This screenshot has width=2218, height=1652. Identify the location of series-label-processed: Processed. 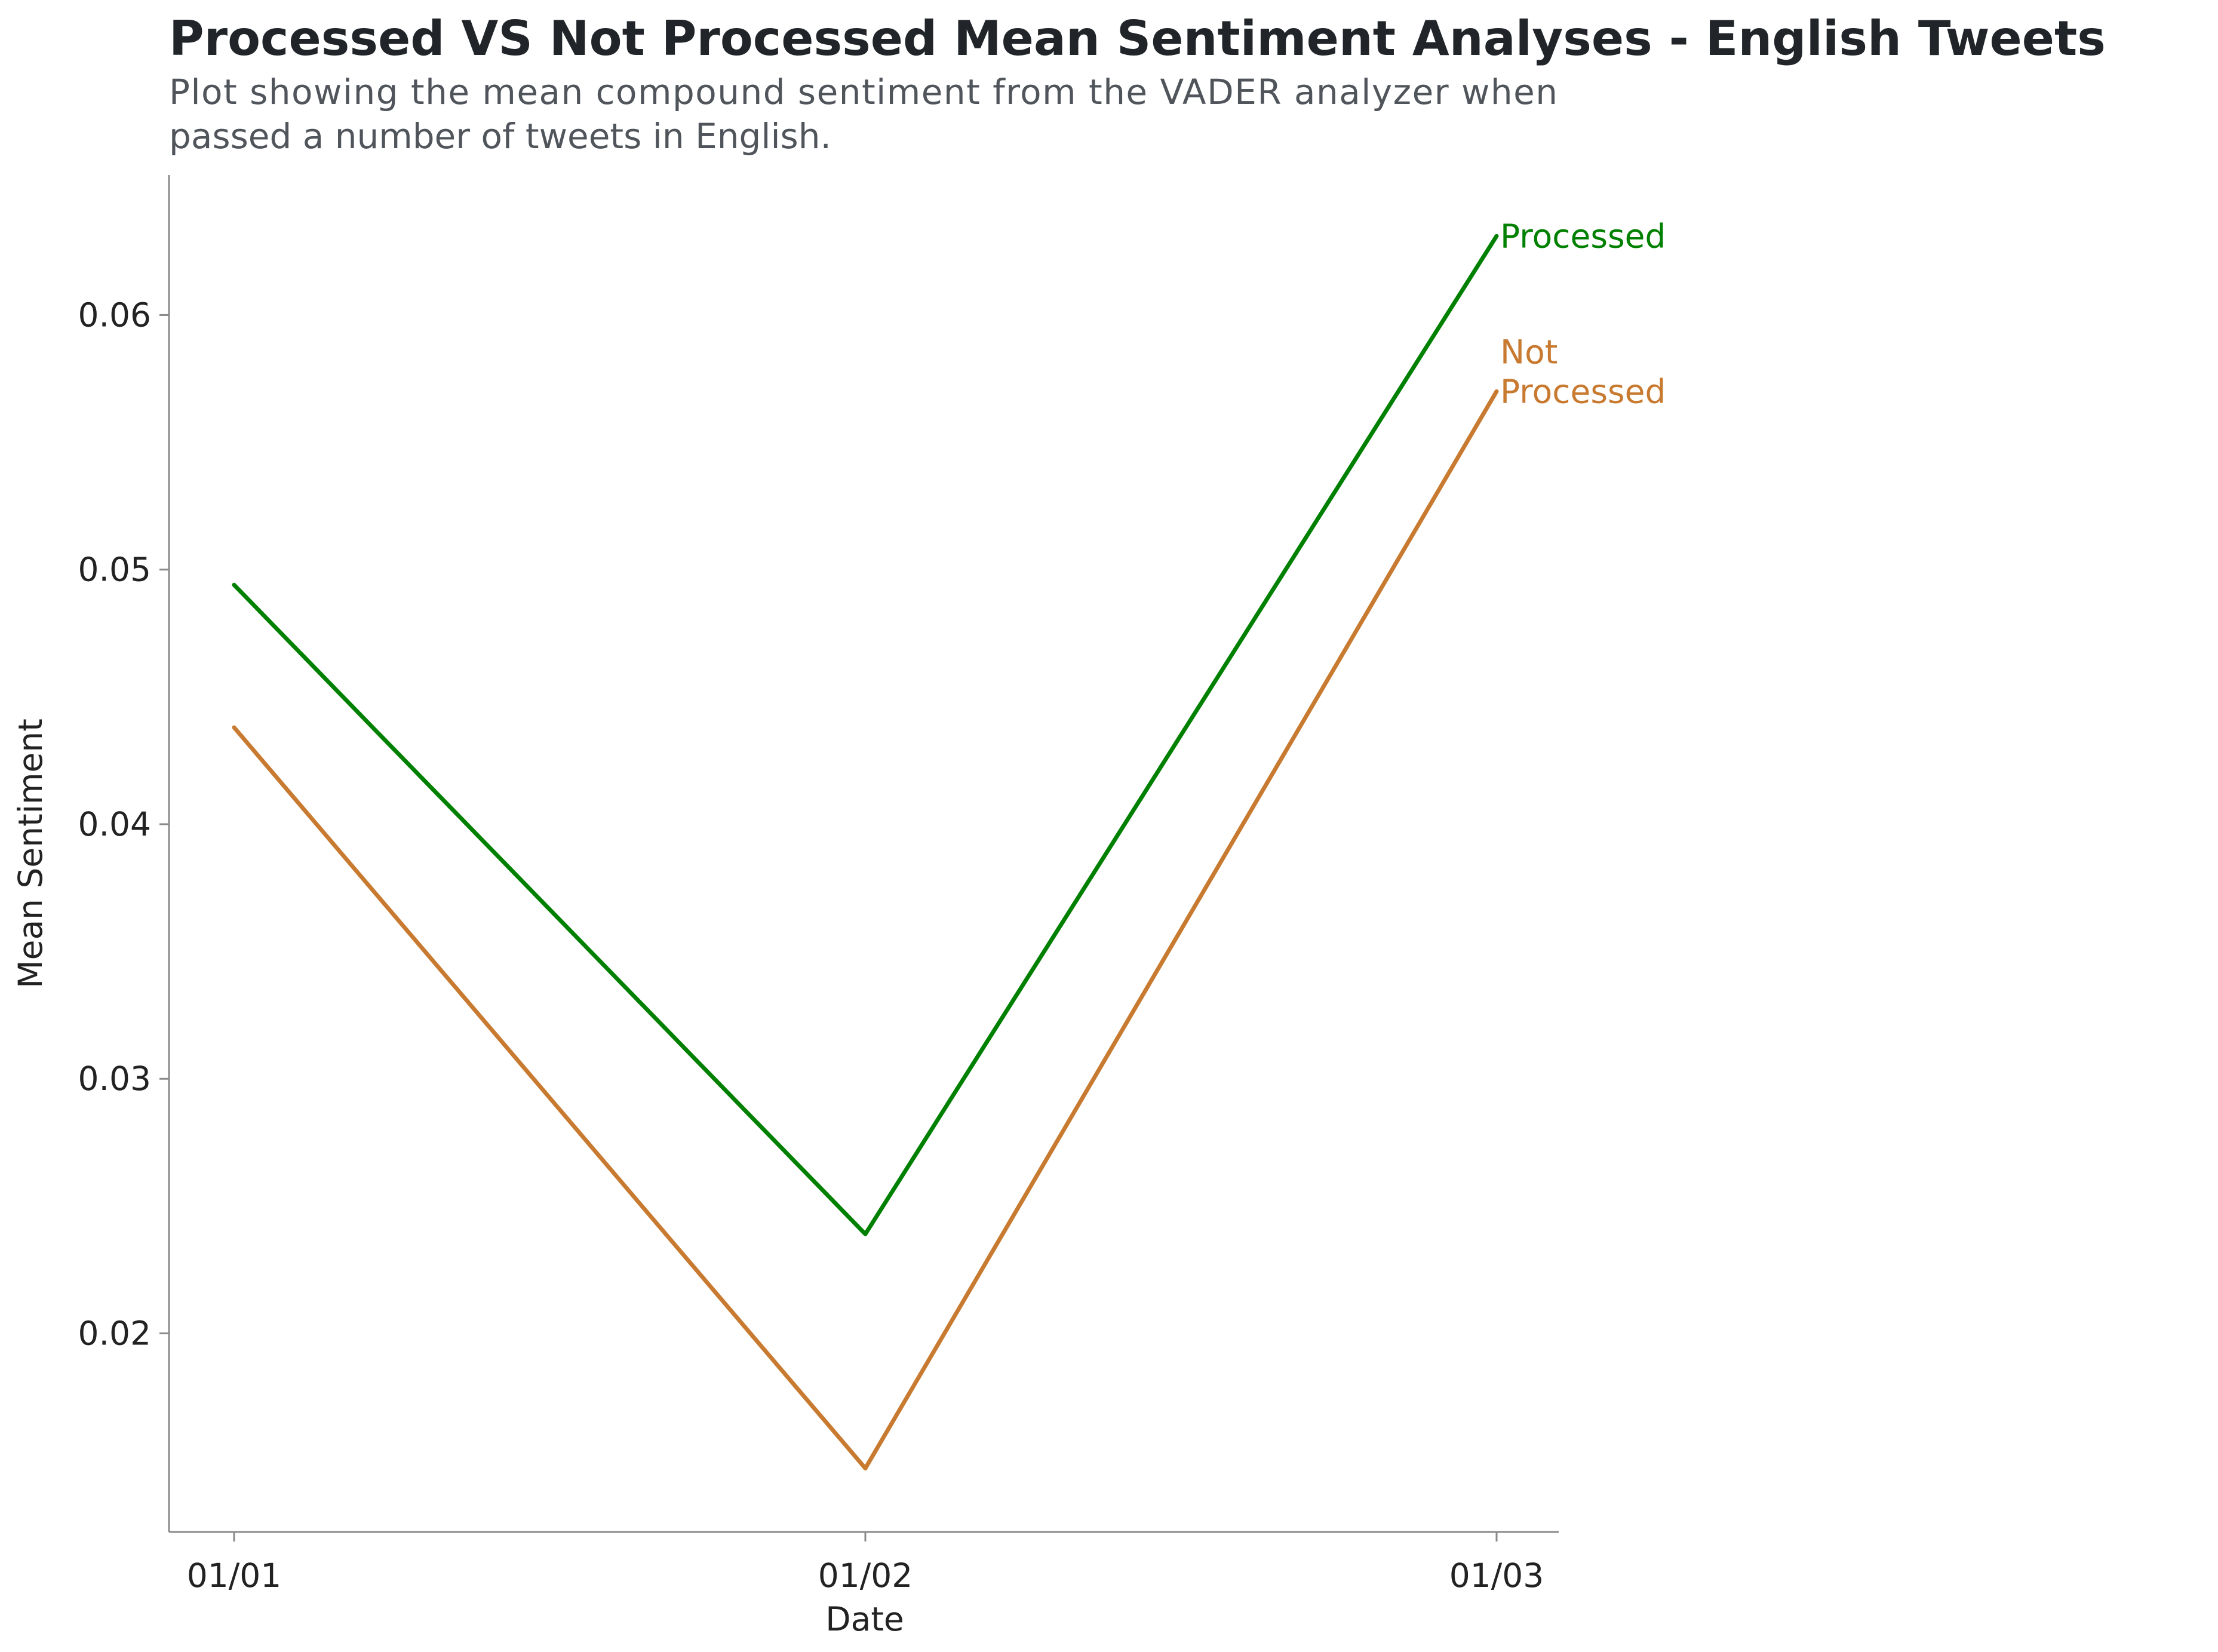
(1583, 236).